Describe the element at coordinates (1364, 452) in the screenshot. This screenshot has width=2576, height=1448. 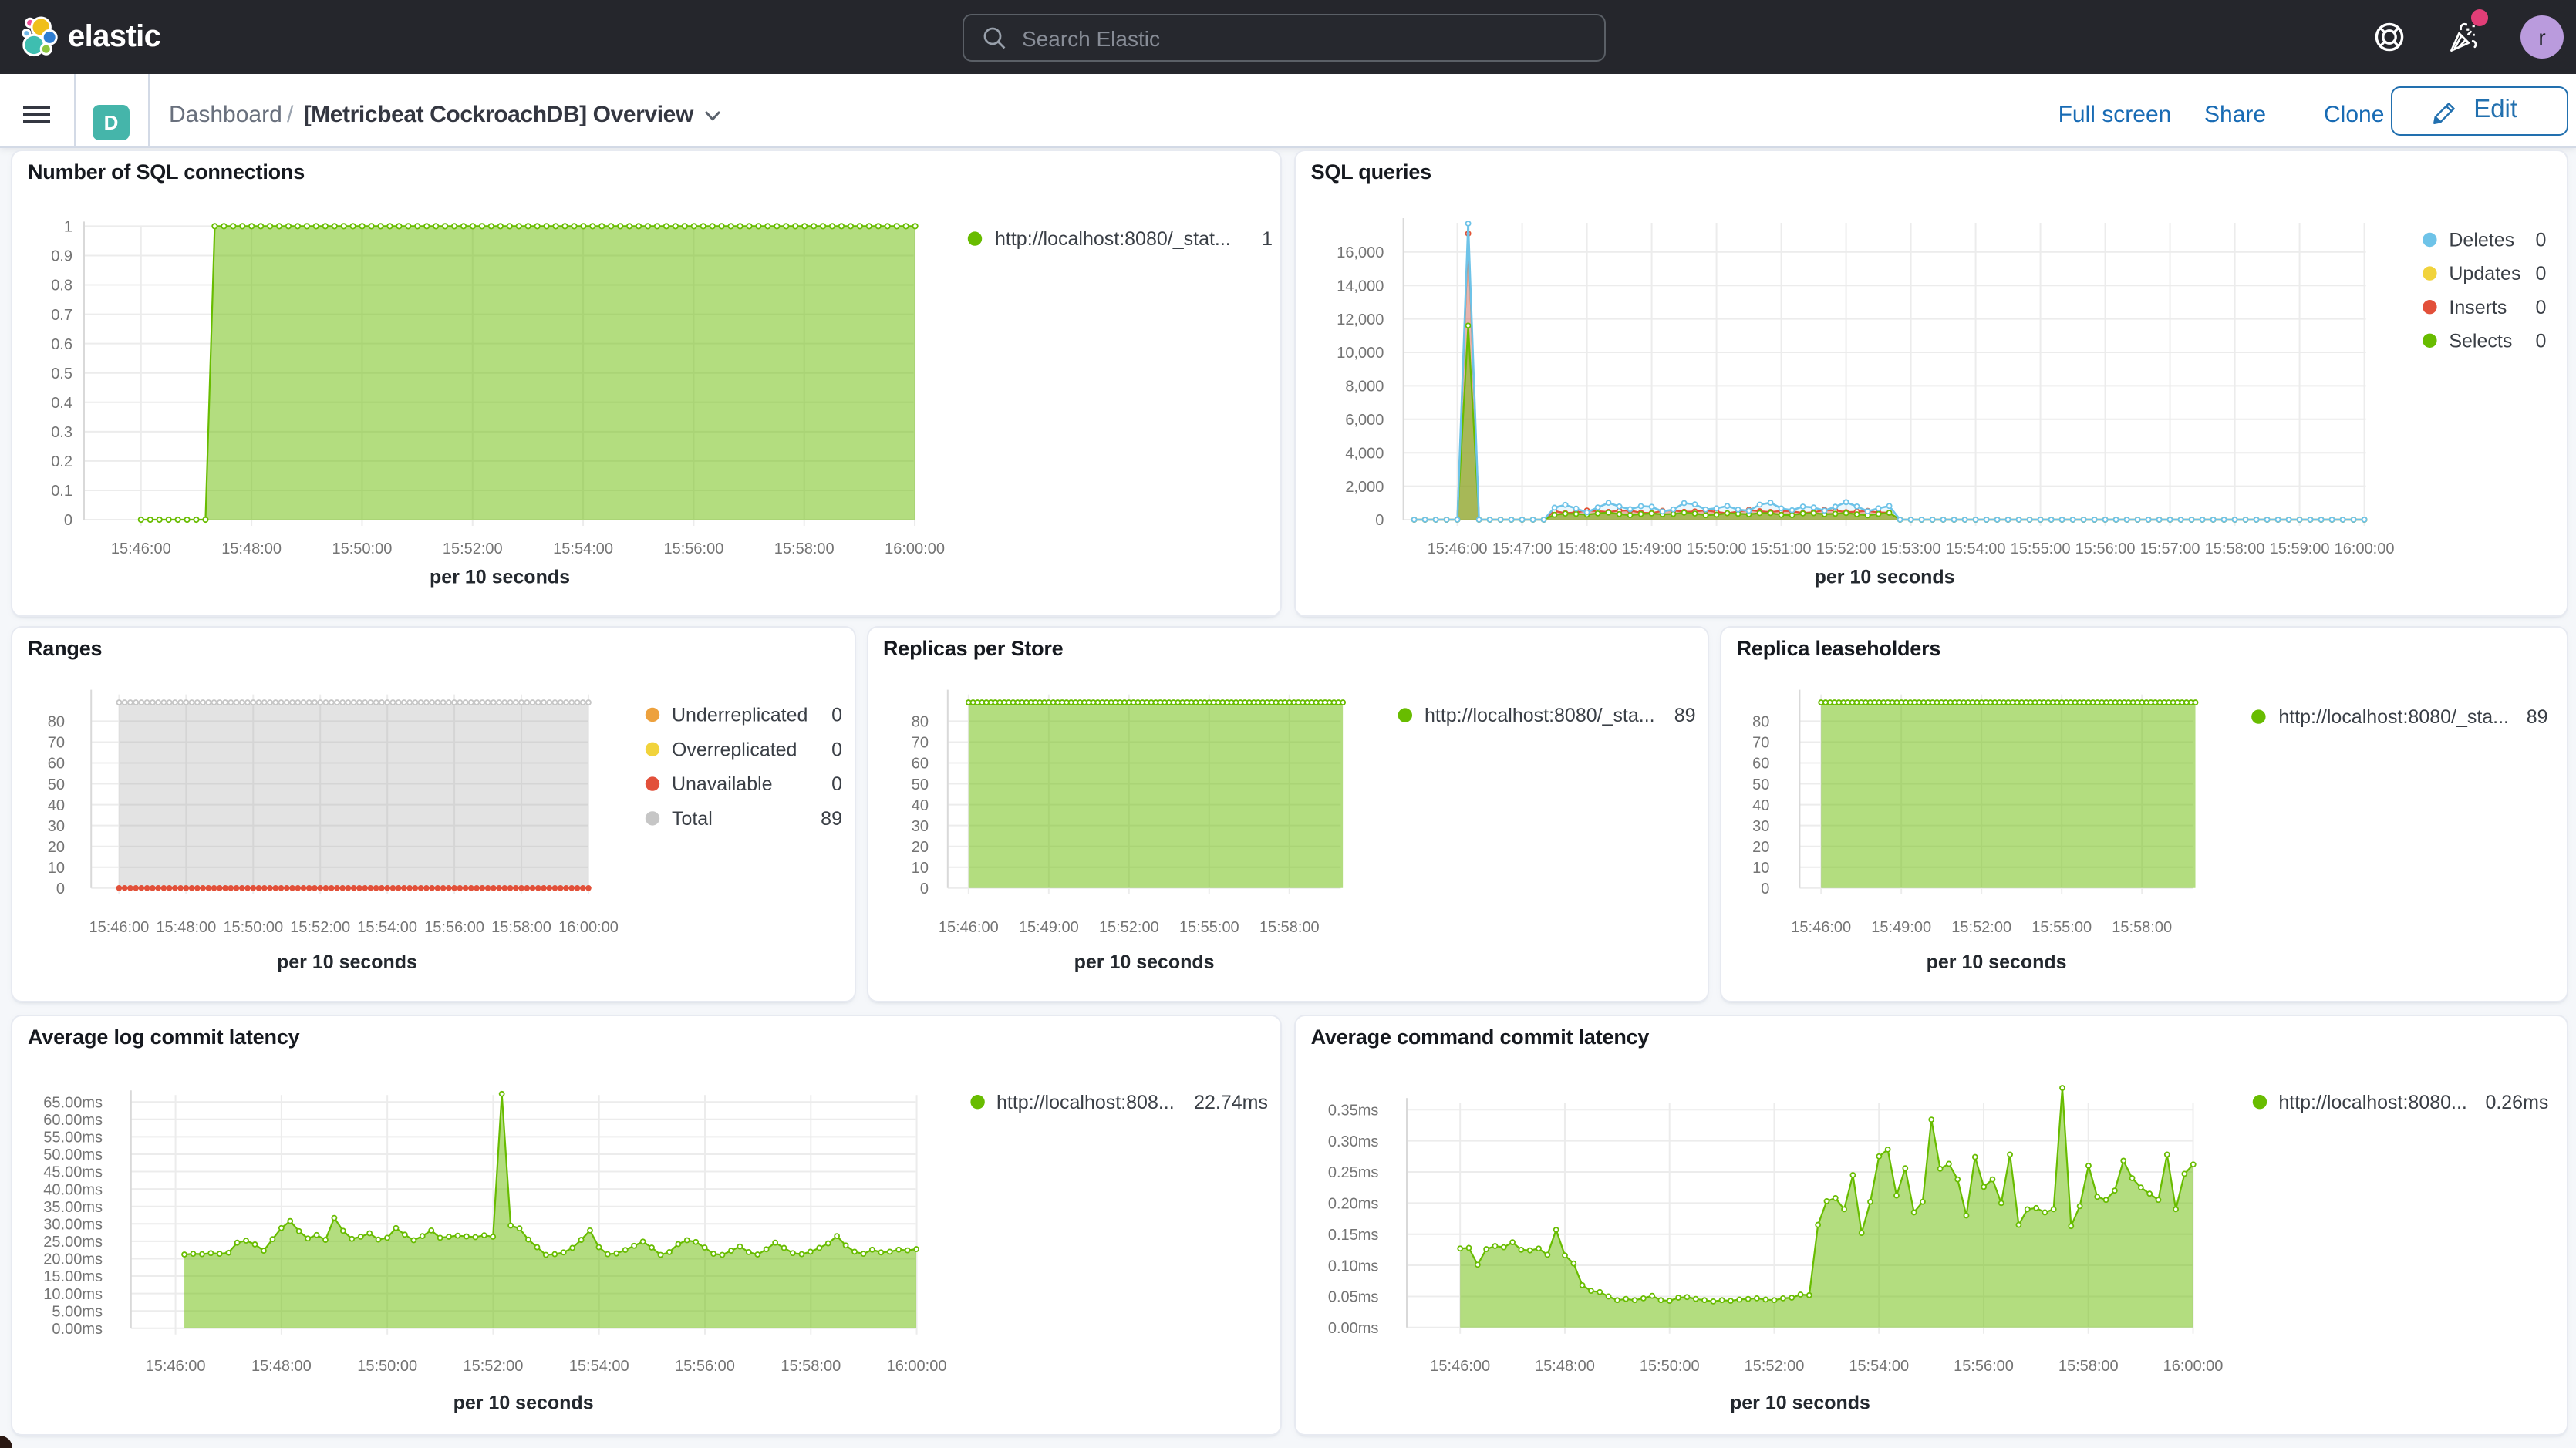
I see `svg-text: 4,000` at that location.